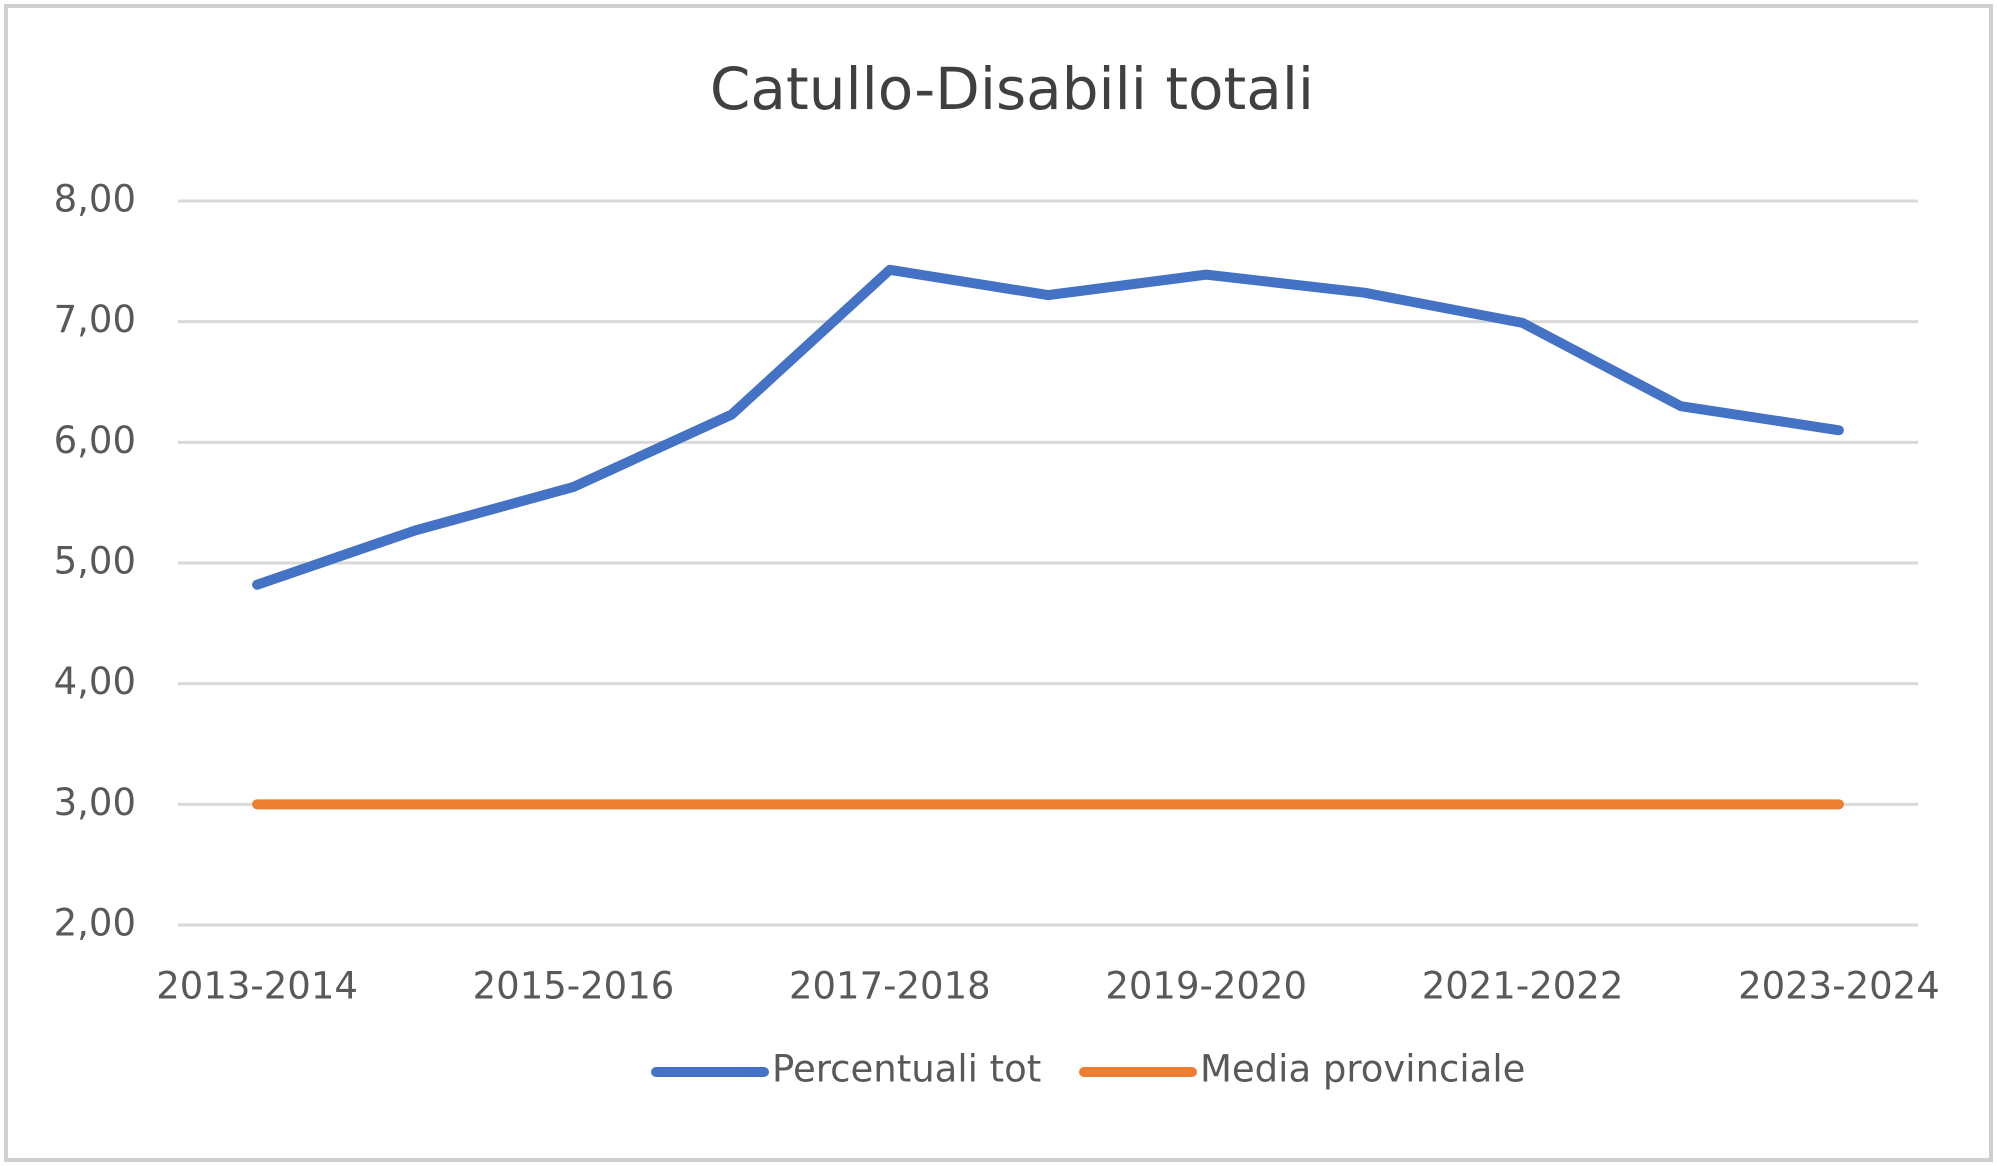  Describe the element at coordinates (574, 986) in the screenshot. I see `x-tick-label: 2015-2016` at that location.